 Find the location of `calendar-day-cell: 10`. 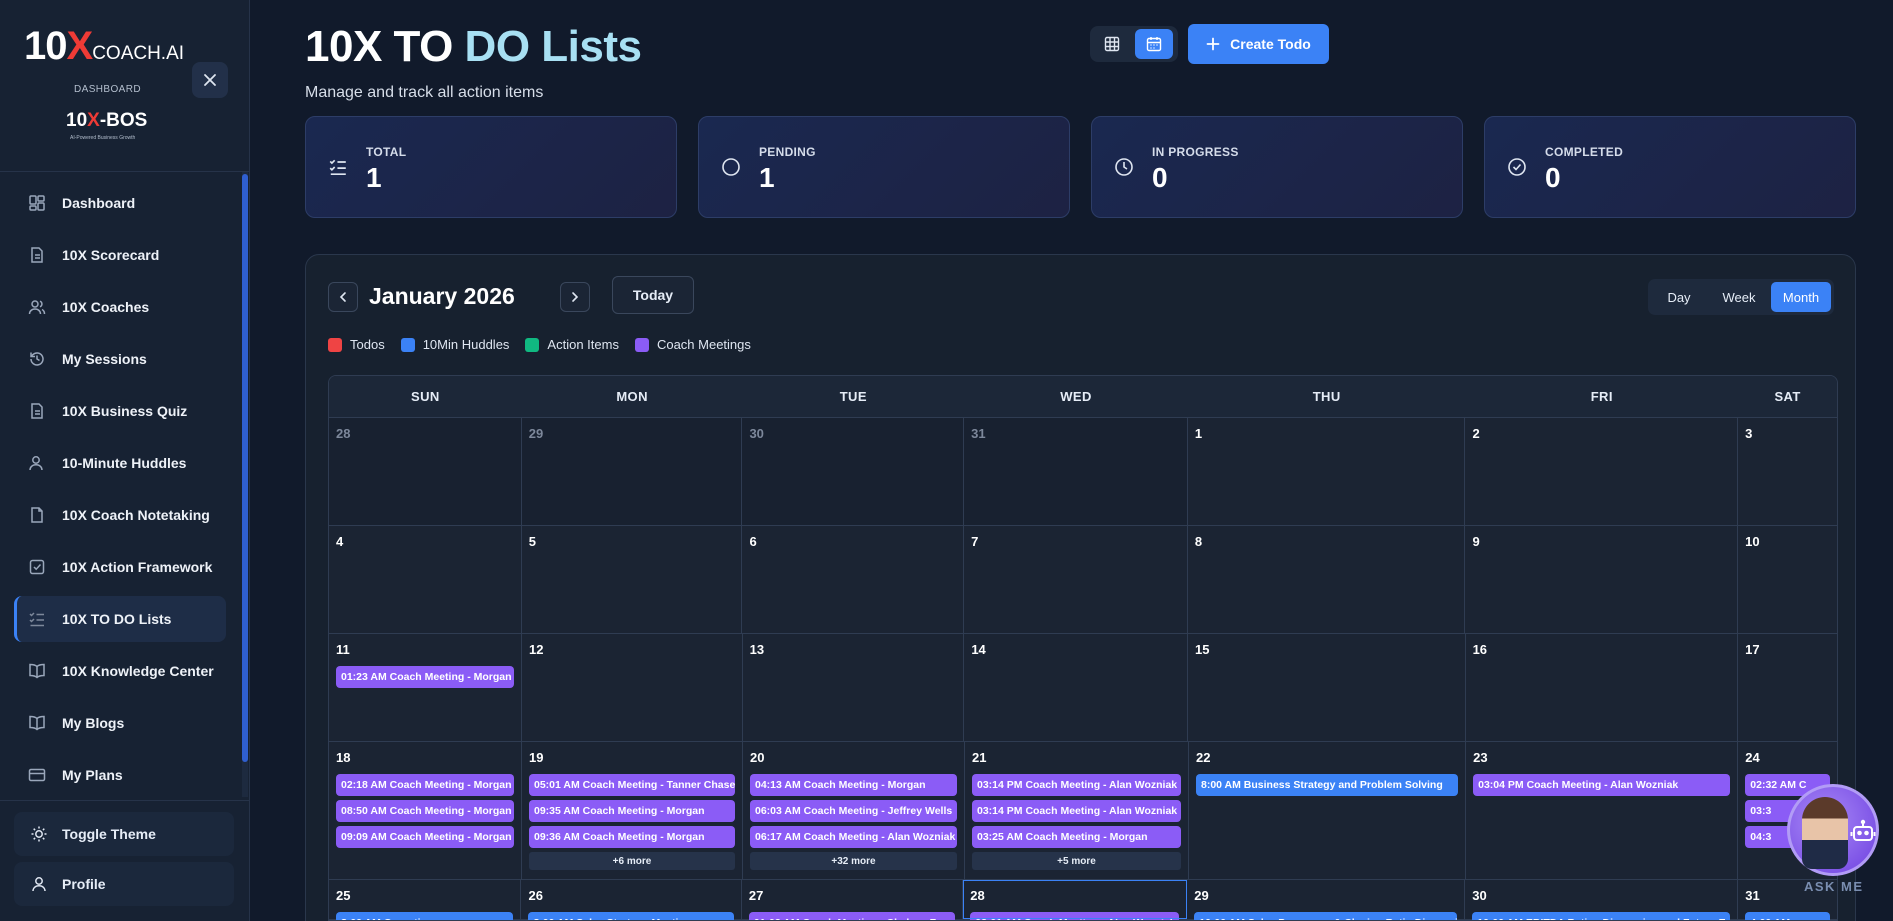

calendar-day-cell: 10 is located at coordinates (1787, 579).